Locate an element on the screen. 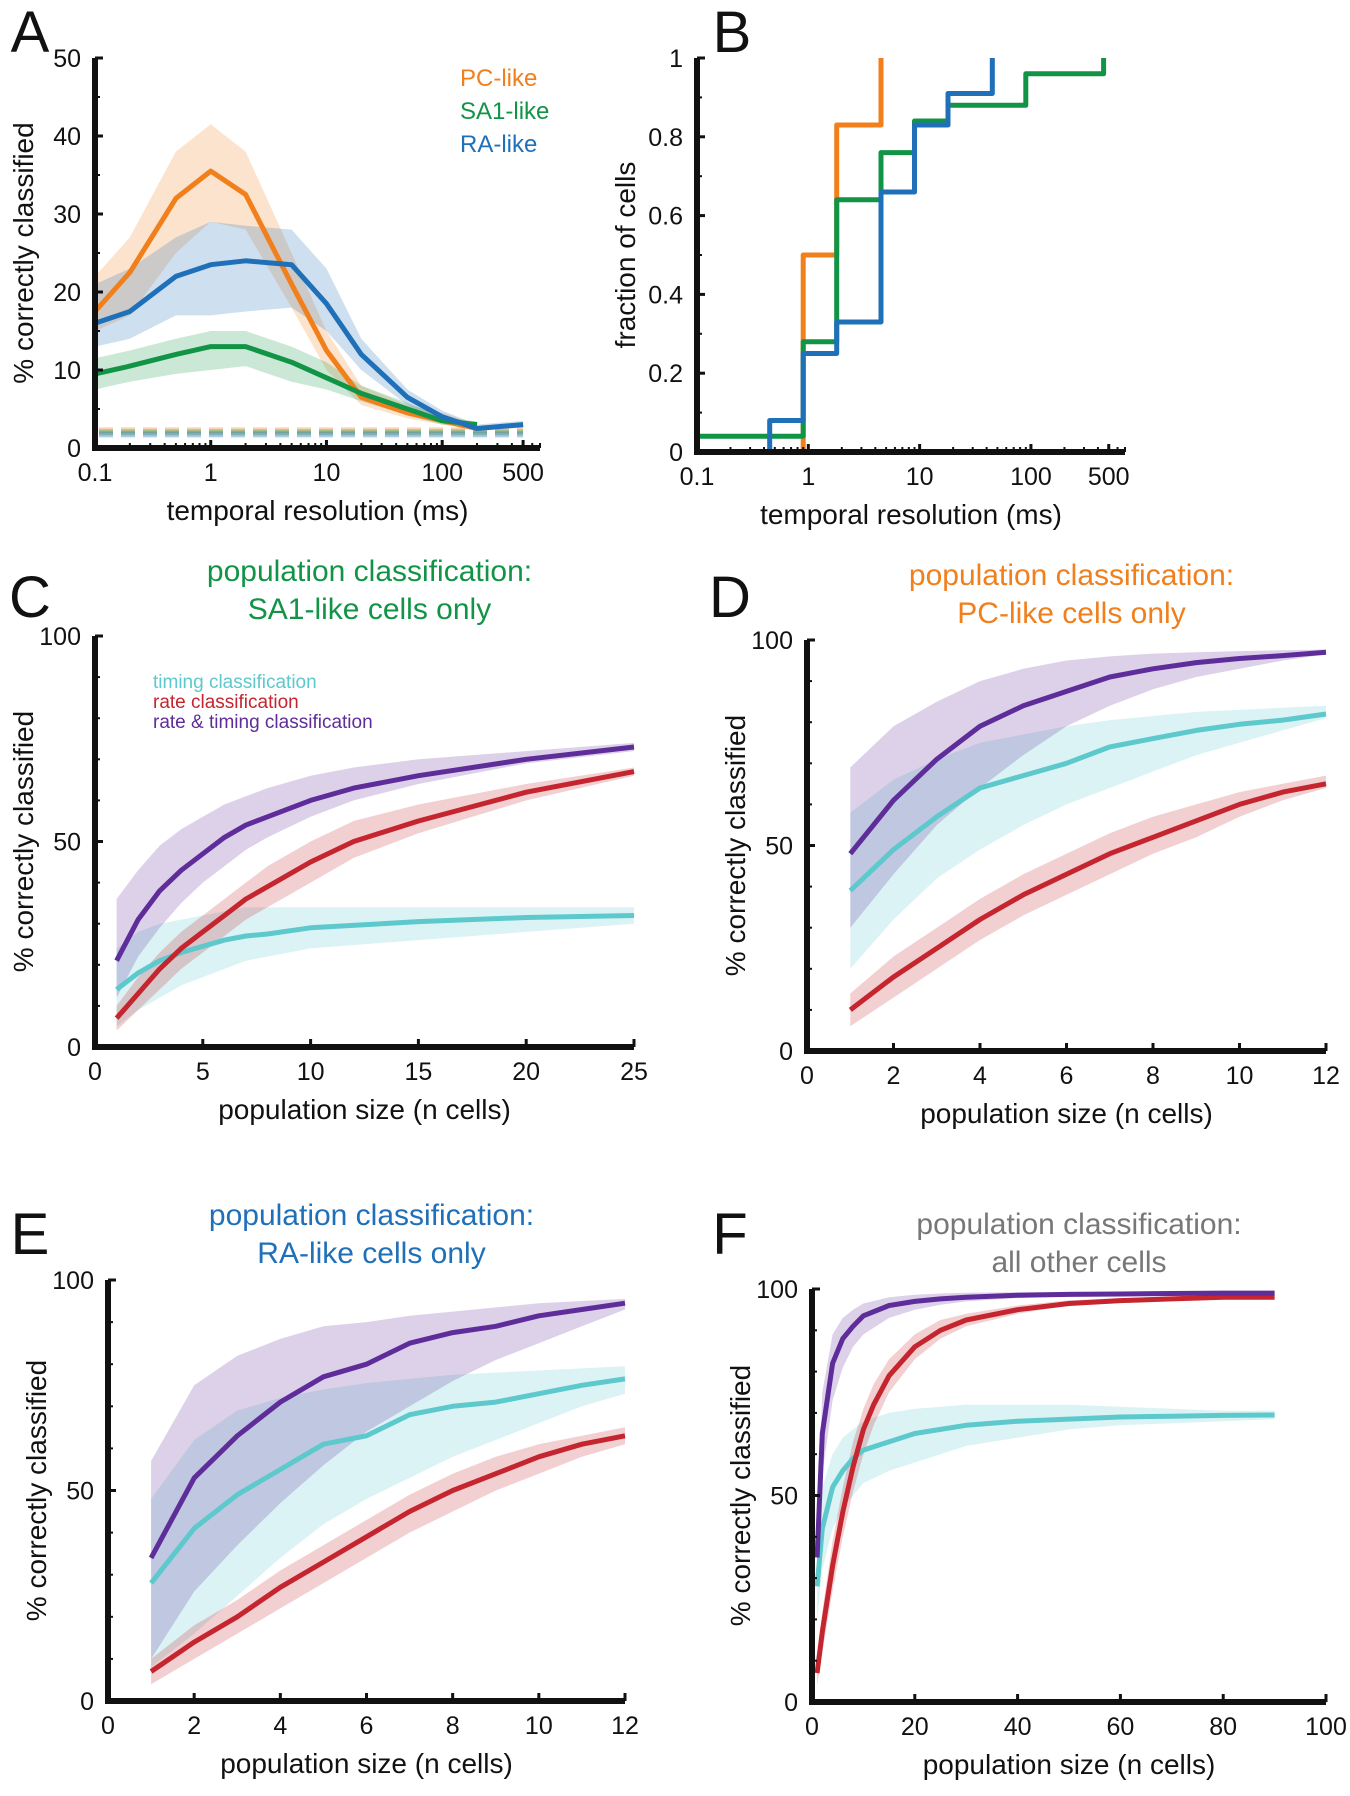  legend-item: SA1-like is located at coordinates (504, 111).